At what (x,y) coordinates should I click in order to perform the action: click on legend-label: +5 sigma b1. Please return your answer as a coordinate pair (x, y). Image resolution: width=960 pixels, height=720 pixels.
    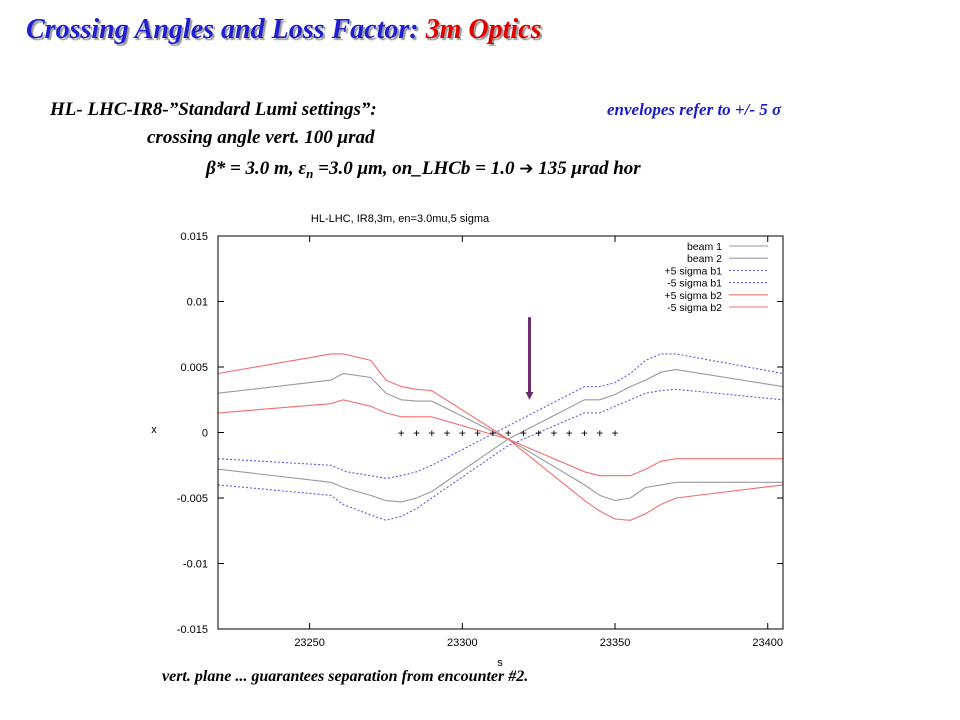
    Looking at the image, I should click on (694, 271).